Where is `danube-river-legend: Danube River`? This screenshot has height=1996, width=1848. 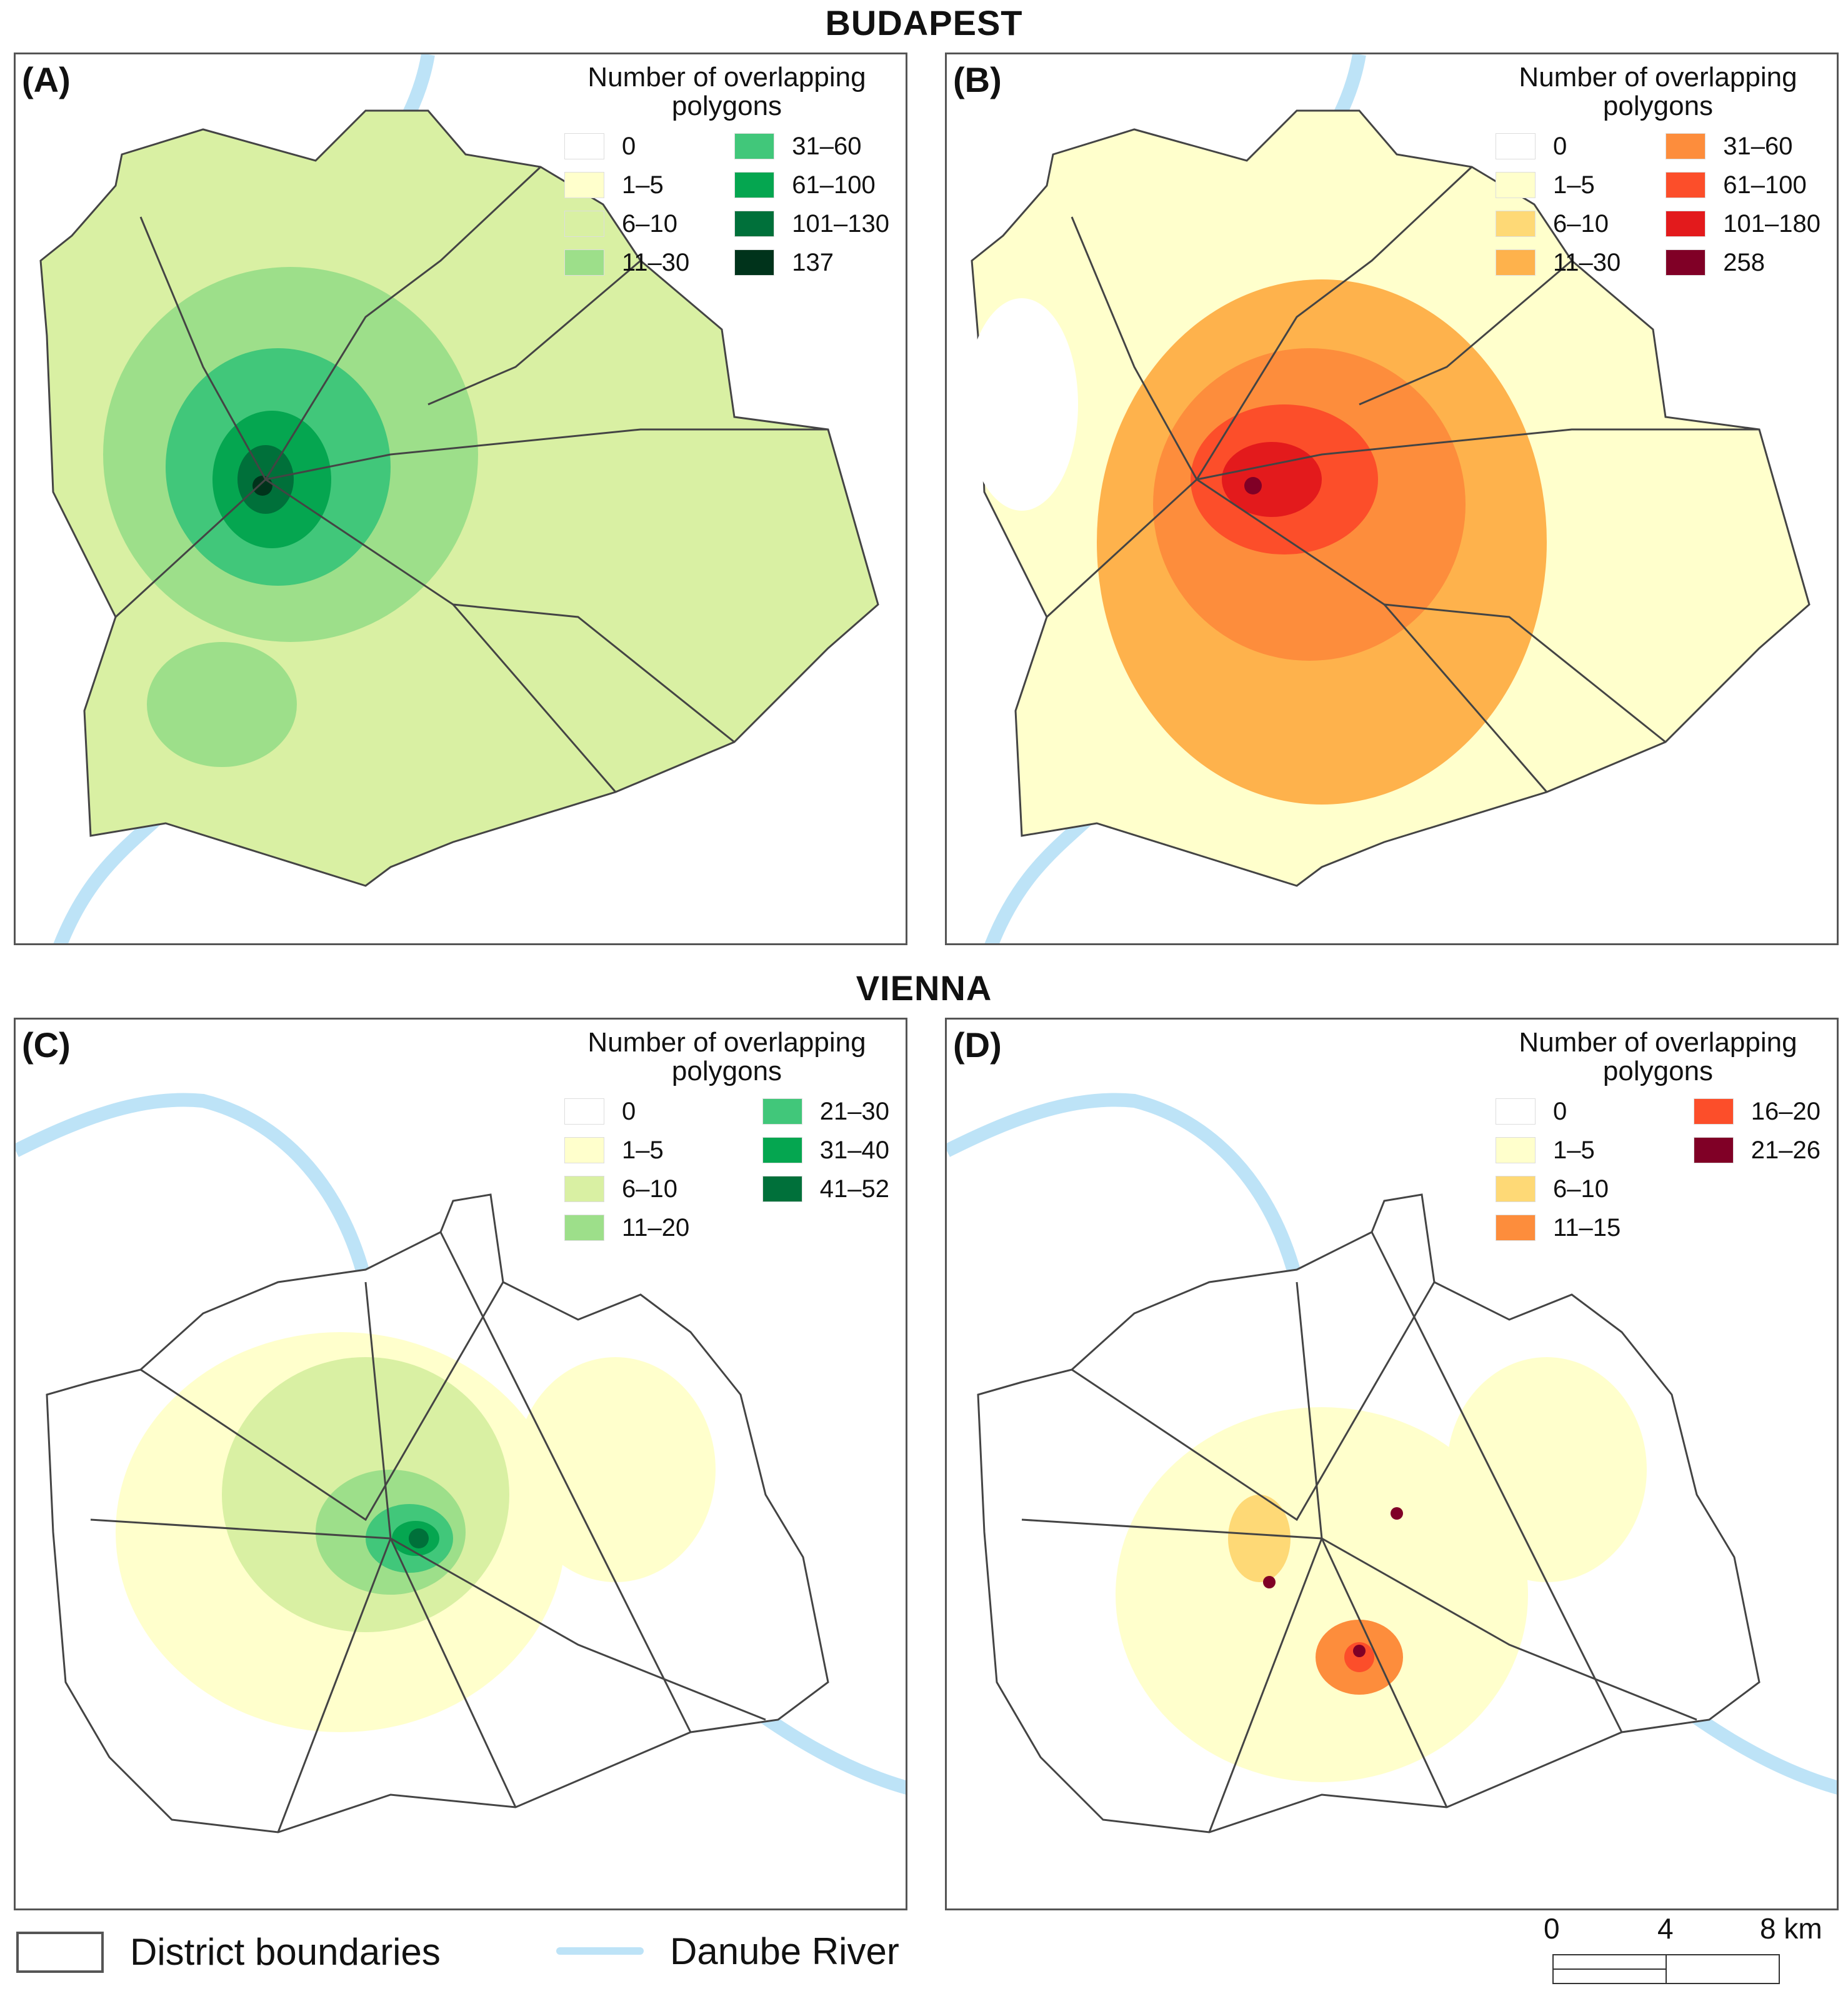 danube-river-legend: Danube River is located at coordinates (727, 1951).